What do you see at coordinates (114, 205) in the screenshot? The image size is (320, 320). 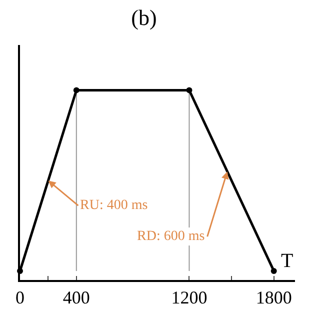 I see `annotation: RU: 400 ms` at bounding box center [114, 205].